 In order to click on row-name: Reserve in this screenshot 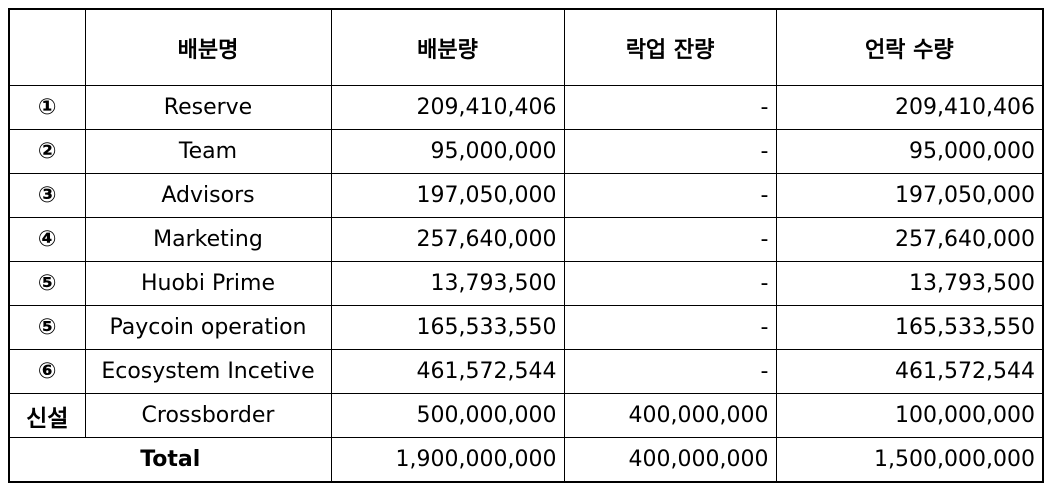, I will do `click(208, 107)`.